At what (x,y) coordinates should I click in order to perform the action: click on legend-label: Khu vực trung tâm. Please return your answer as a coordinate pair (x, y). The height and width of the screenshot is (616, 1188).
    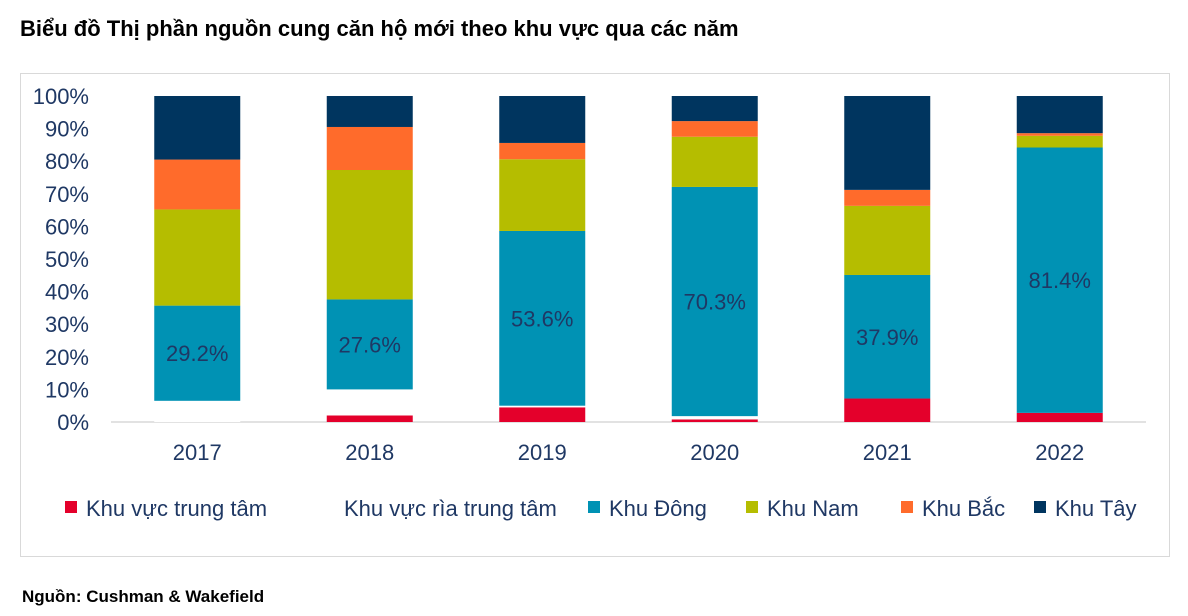
    Looking at the image, I should click on (176, 508).